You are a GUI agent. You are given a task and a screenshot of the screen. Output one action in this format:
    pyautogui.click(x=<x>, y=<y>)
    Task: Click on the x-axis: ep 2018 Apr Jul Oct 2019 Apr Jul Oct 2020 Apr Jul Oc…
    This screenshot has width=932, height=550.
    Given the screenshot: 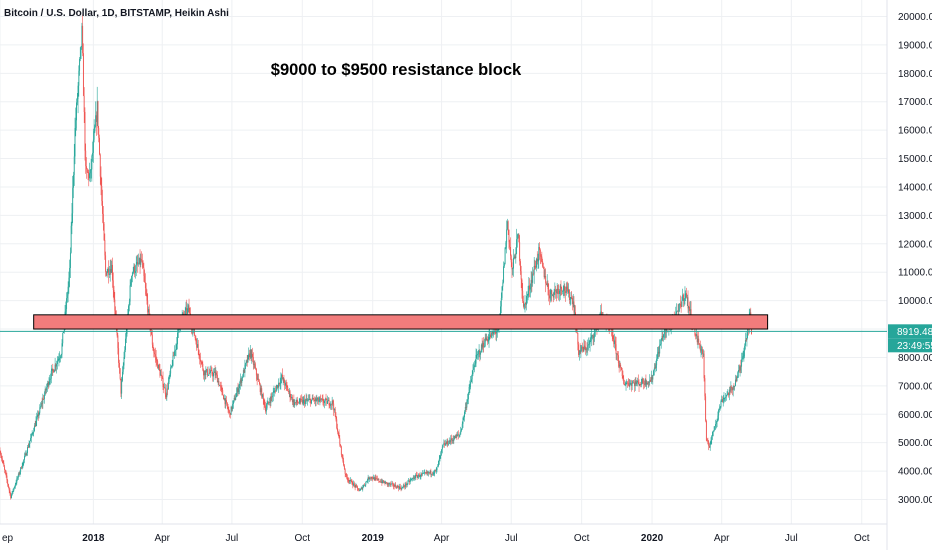 What is the action you would take?
    pyautogui.click(x=436, y=538)
    